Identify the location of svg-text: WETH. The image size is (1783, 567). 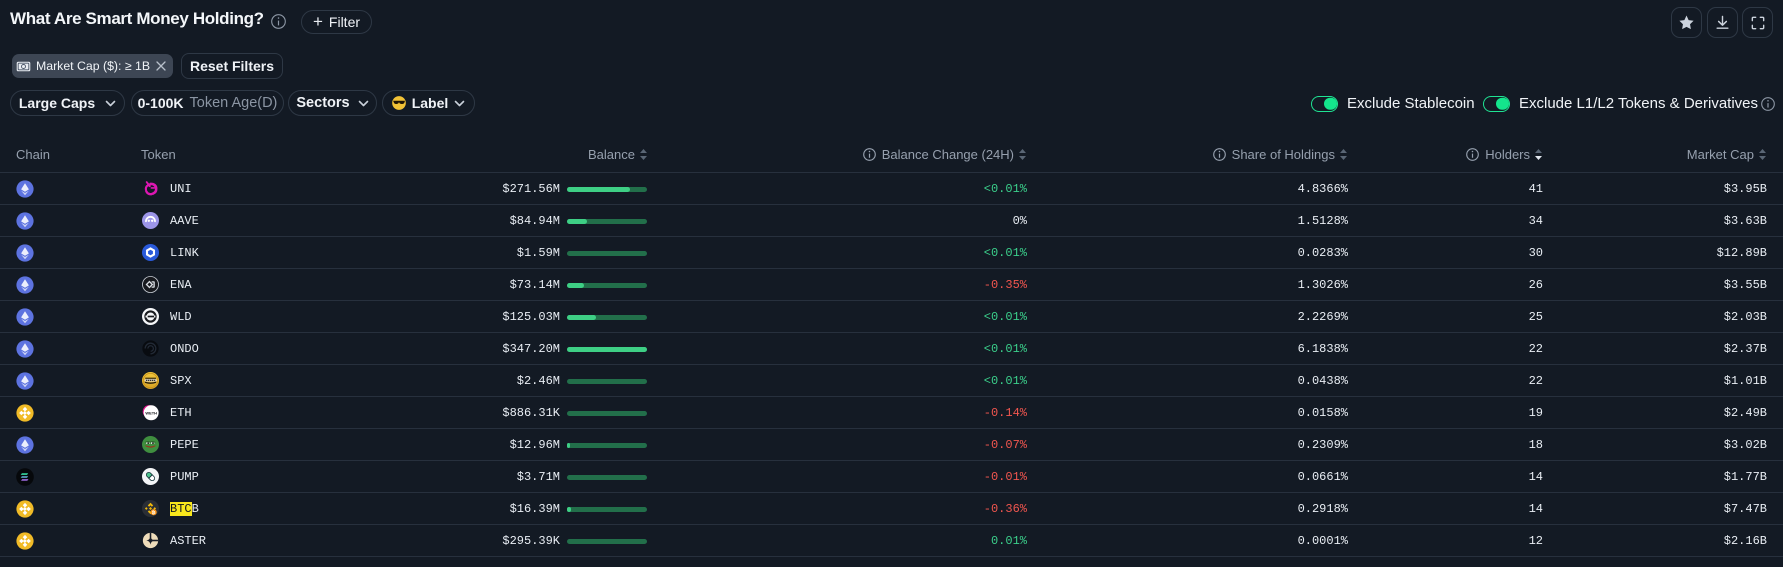
(151, 412).